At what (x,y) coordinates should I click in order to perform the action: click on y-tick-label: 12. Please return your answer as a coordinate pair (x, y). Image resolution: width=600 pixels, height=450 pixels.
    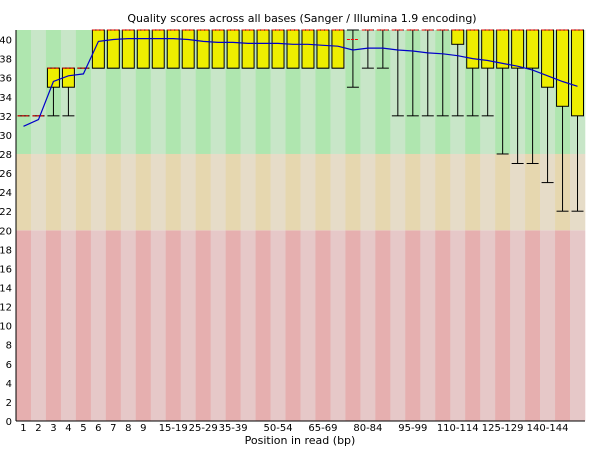
    Looking at the image, I should click on (6, 308).